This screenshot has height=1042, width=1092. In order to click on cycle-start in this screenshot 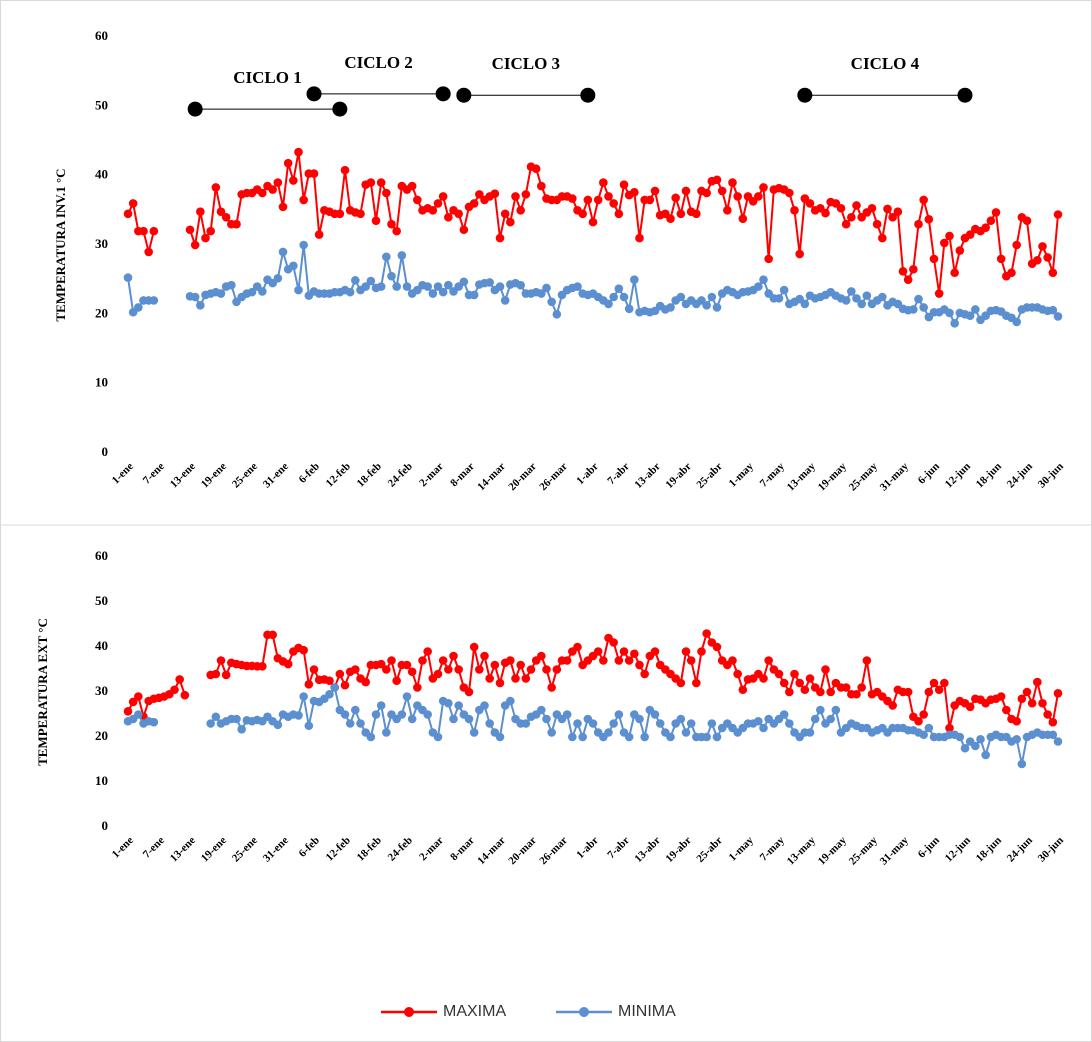, I will do `click(195, 109)`.